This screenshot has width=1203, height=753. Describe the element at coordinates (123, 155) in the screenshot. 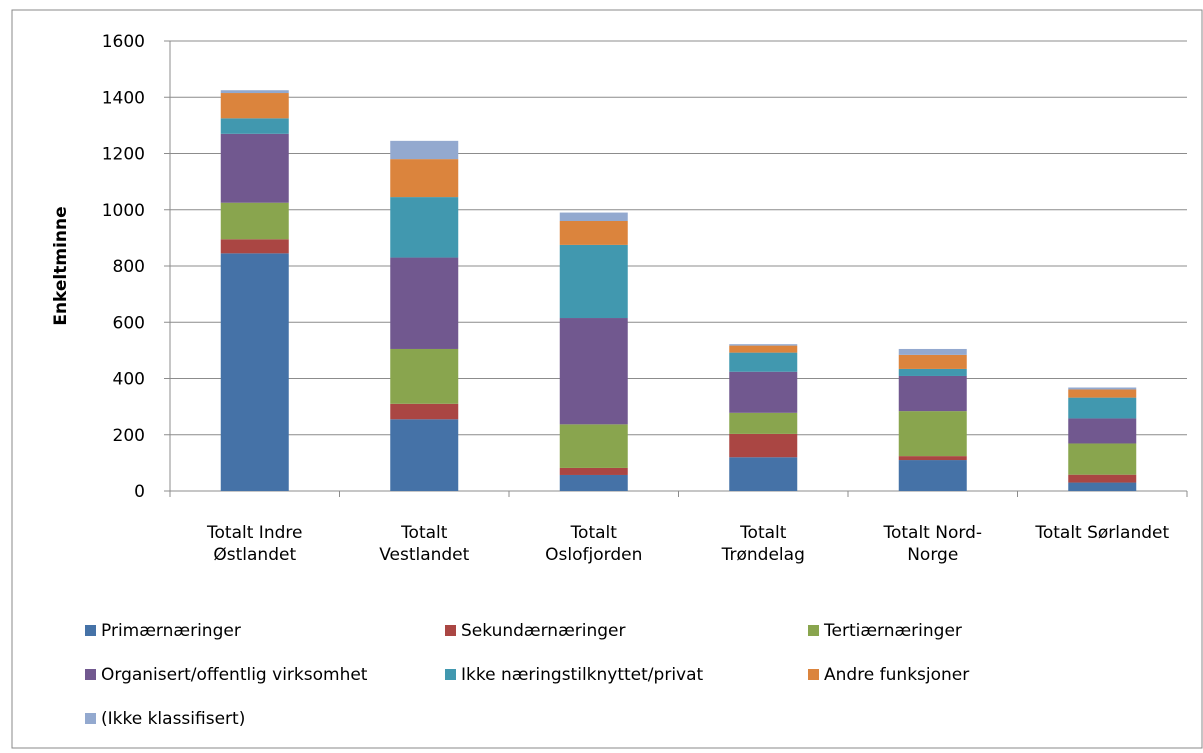

I see `y-tick-label: 1200` at that location.